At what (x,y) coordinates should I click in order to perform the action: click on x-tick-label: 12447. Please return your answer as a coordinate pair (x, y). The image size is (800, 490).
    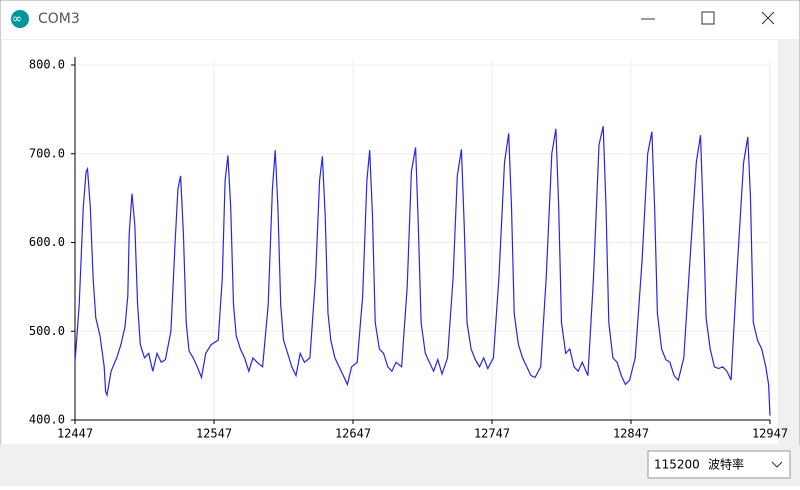
    Looking at the image, I should click on (75, 434).